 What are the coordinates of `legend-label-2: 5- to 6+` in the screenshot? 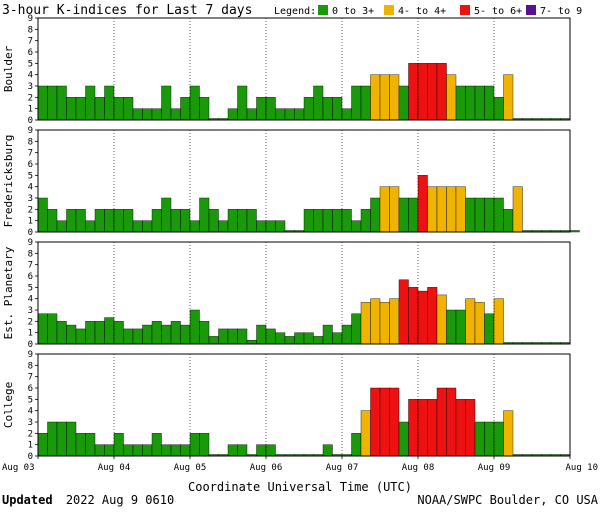 It's located at (498, 11).